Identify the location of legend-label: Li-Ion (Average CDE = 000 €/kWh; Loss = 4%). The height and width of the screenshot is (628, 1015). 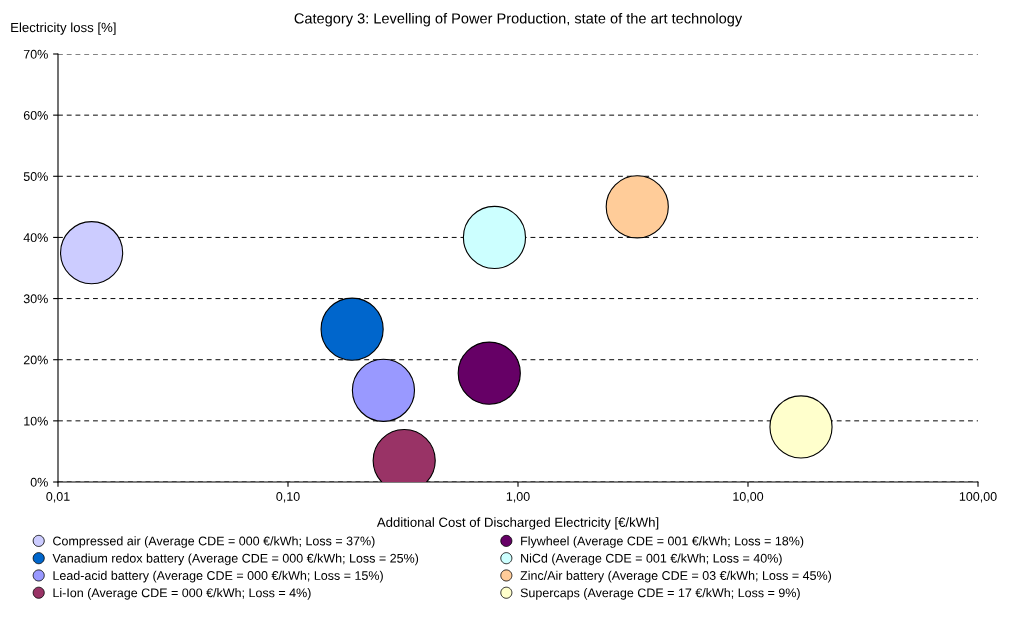
(182, 594).